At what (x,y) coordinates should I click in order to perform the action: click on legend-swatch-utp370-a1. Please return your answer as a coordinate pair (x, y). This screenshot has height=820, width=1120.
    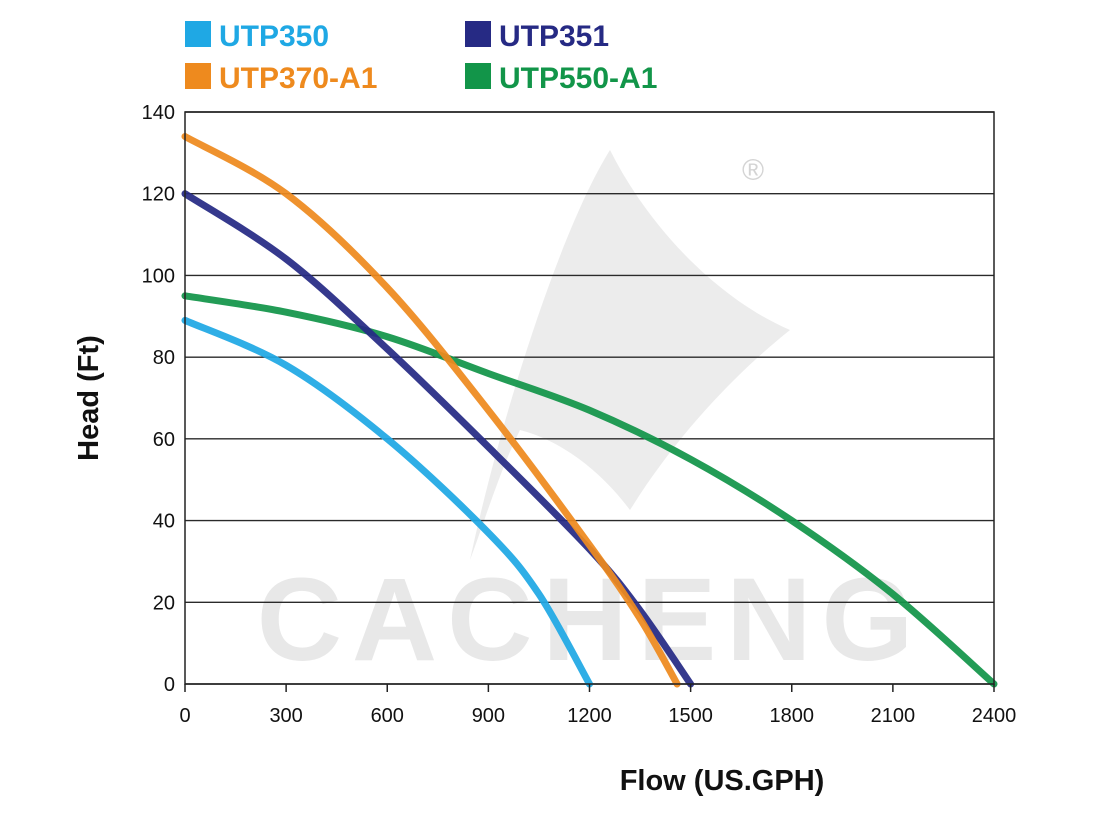
    Looking at the image, I should click on (198, 76).